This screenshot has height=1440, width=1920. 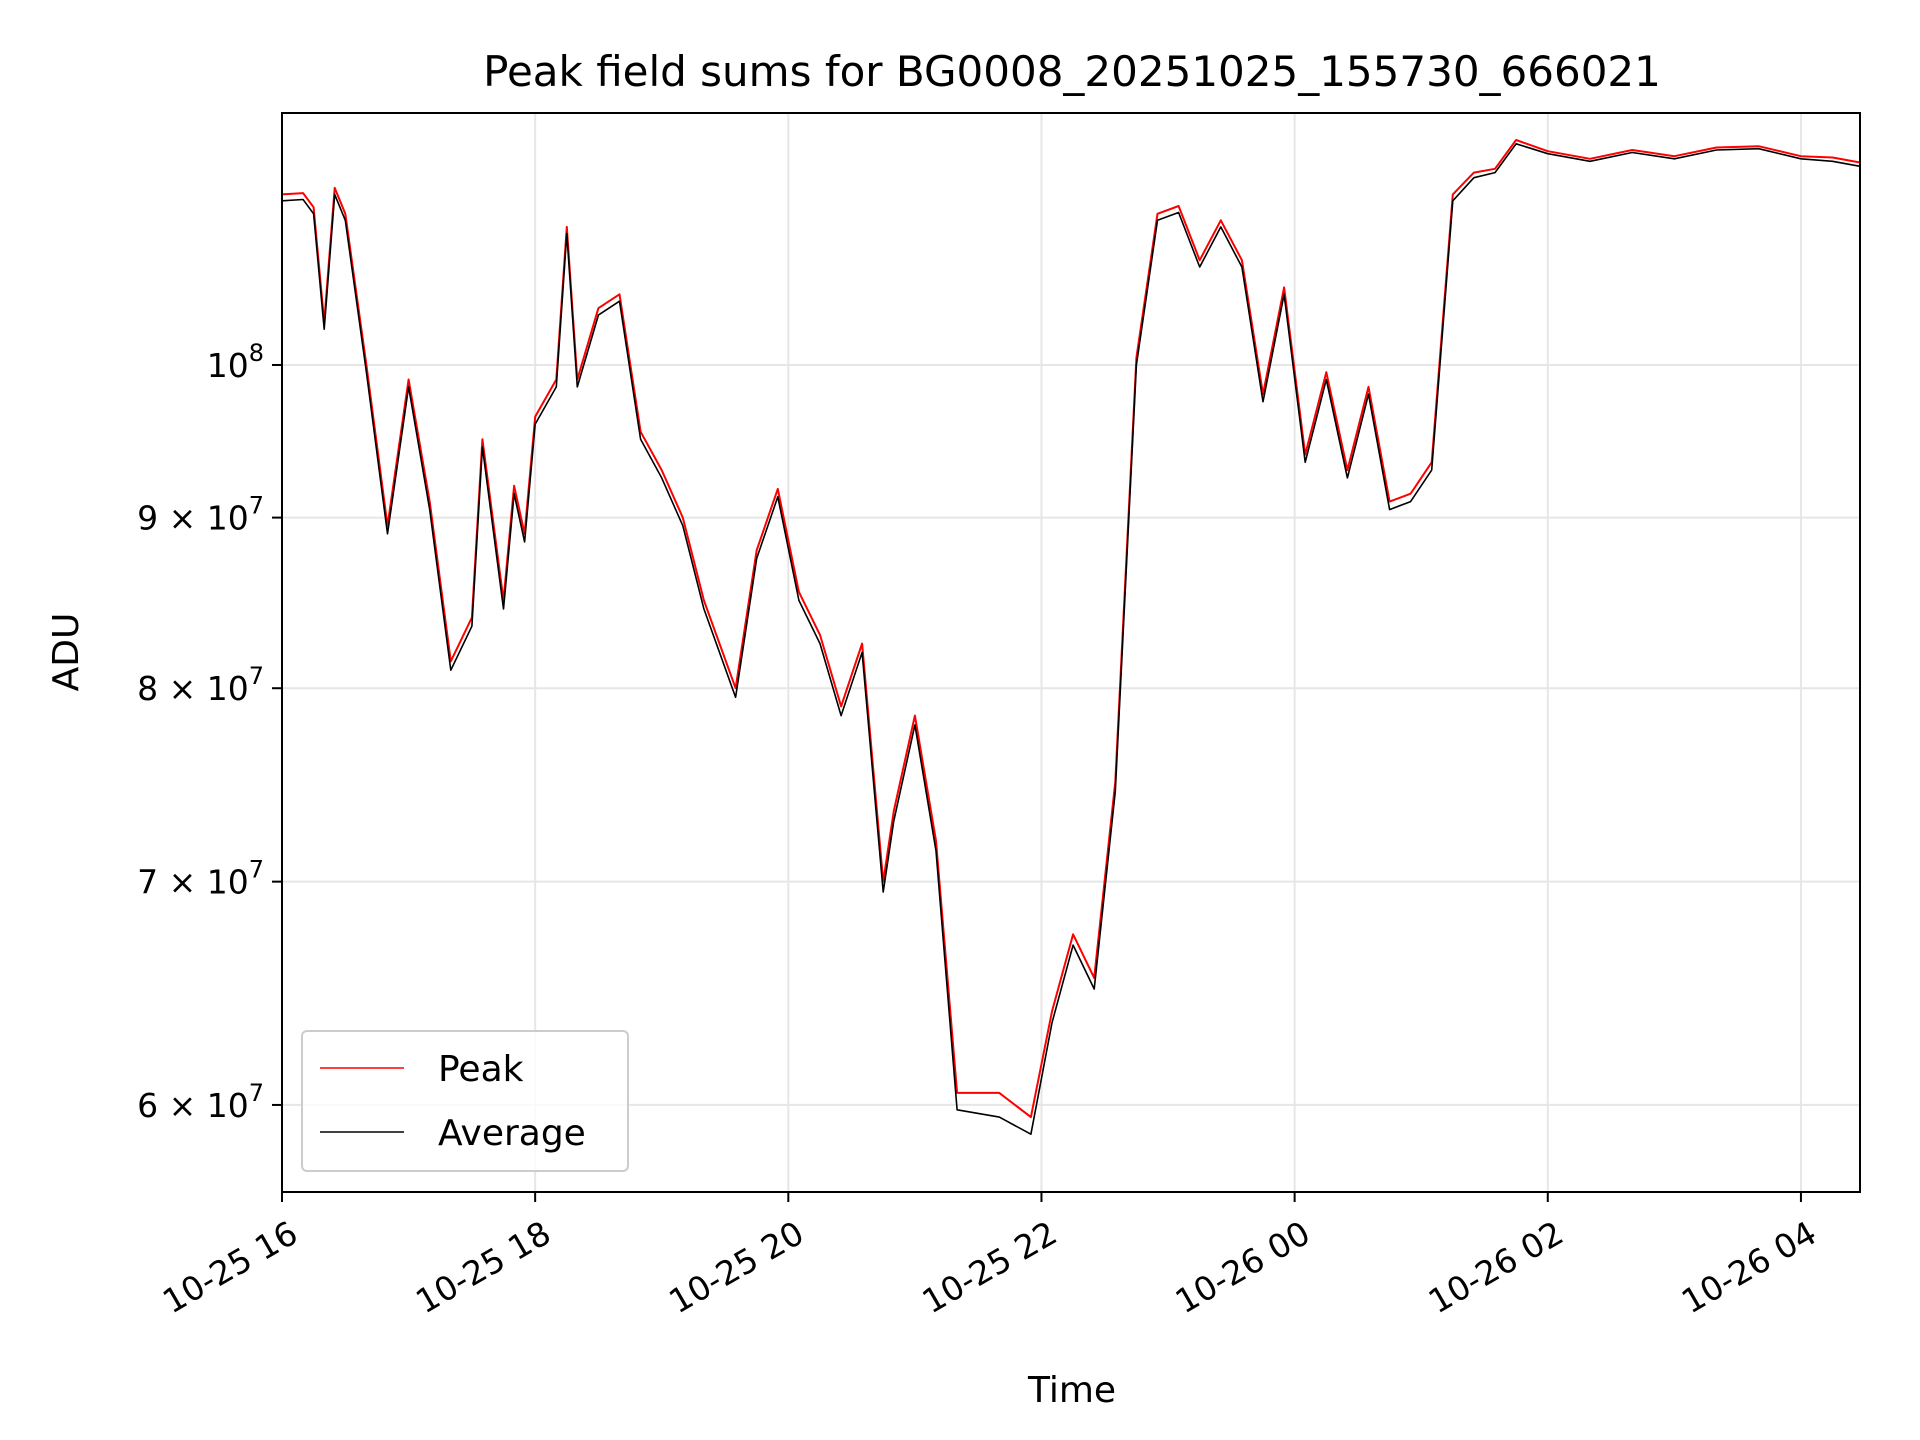 What do you see at coordinates (1243, 1267) in the screenshot?
I see `x-tick-label-4: 10-26 00` at bounding box center [1243, 1267].